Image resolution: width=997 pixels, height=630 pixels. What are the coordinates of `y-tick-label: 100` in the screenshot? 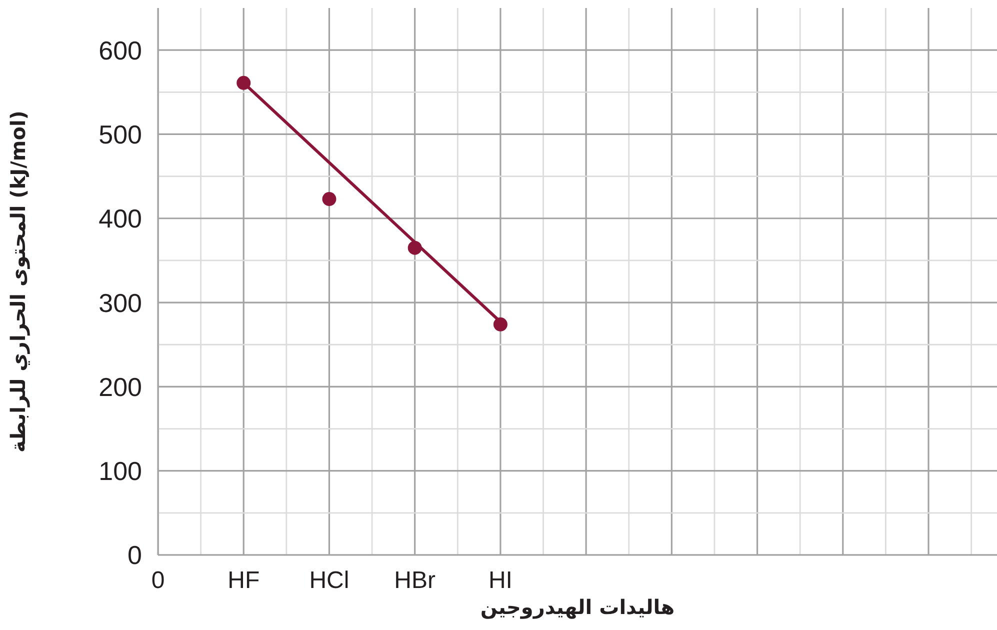 It's located at (120, 471).